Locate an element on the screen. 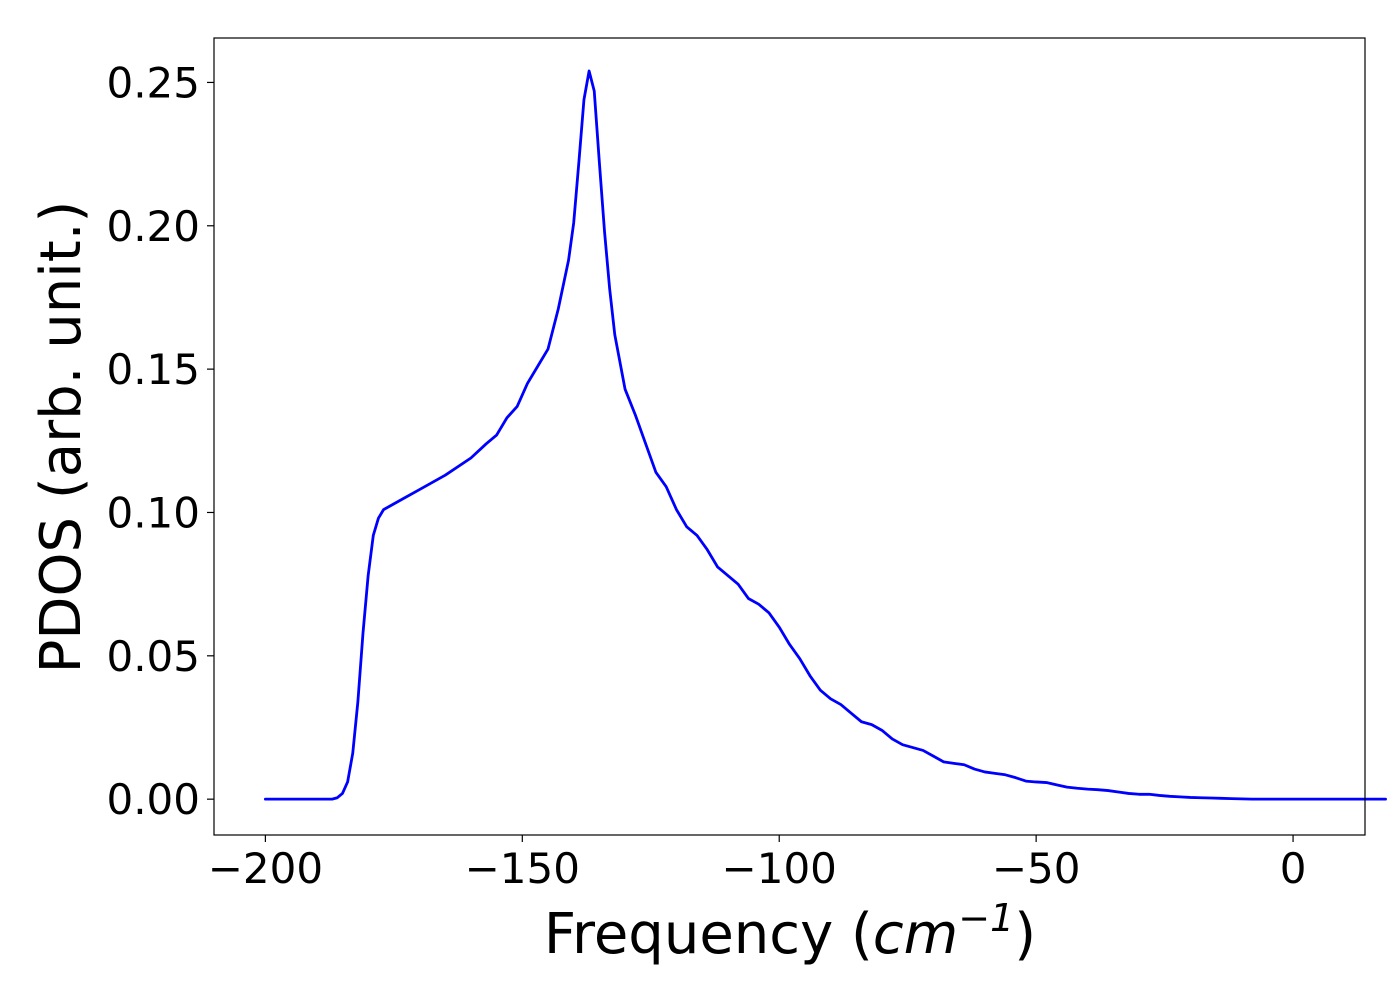 The width and height of the screenshot is (1400, 1000). y-tick-label: 0.20 is located at coordinates (153, 226).